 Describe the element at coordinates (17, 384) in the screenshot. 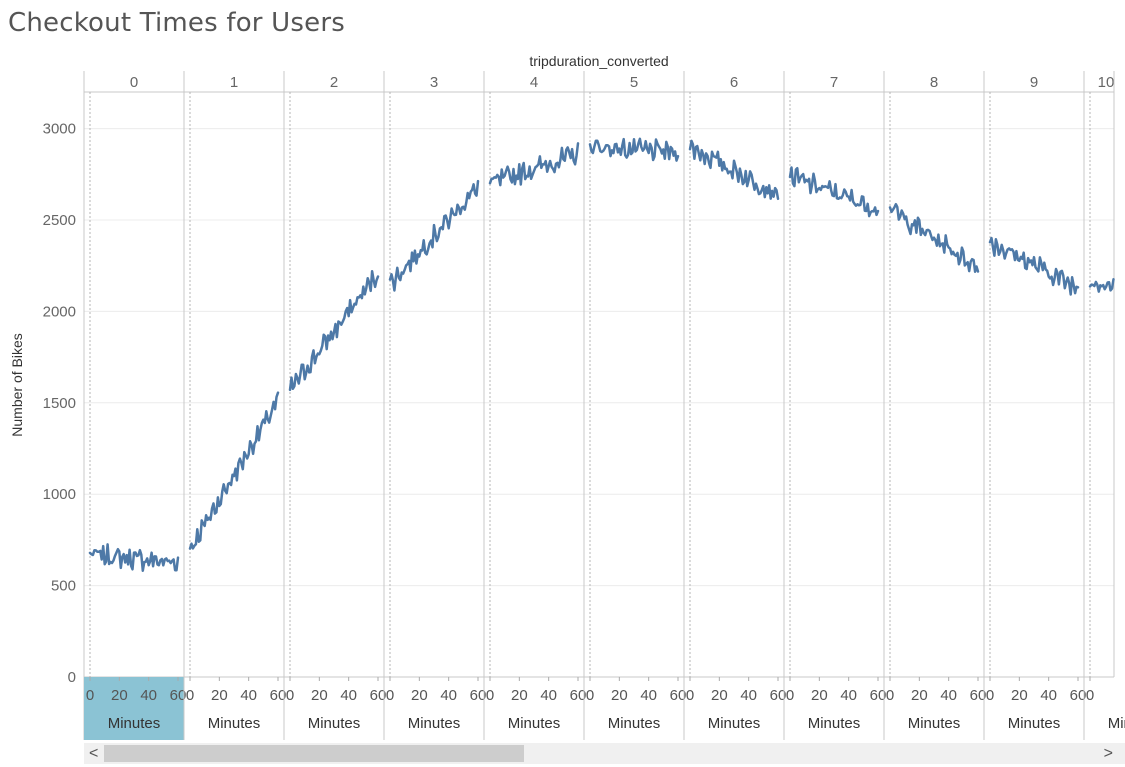

I see `y-axis-label: Number of Bikes` at that location.